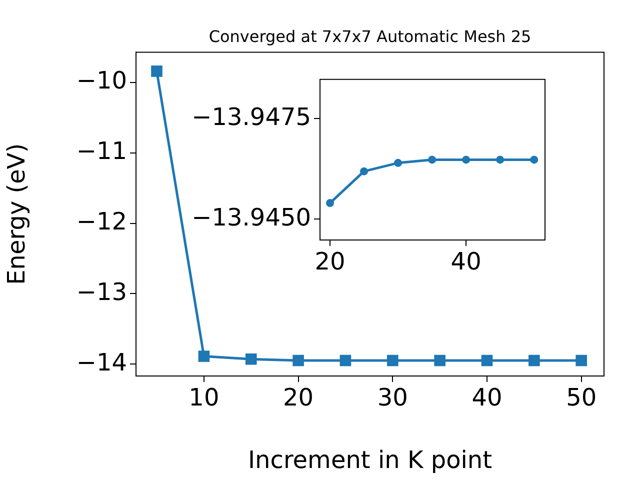  Describe the element at coordinates (101, 80) in the screenshot. I see `y-tick-label: −10` at that location.